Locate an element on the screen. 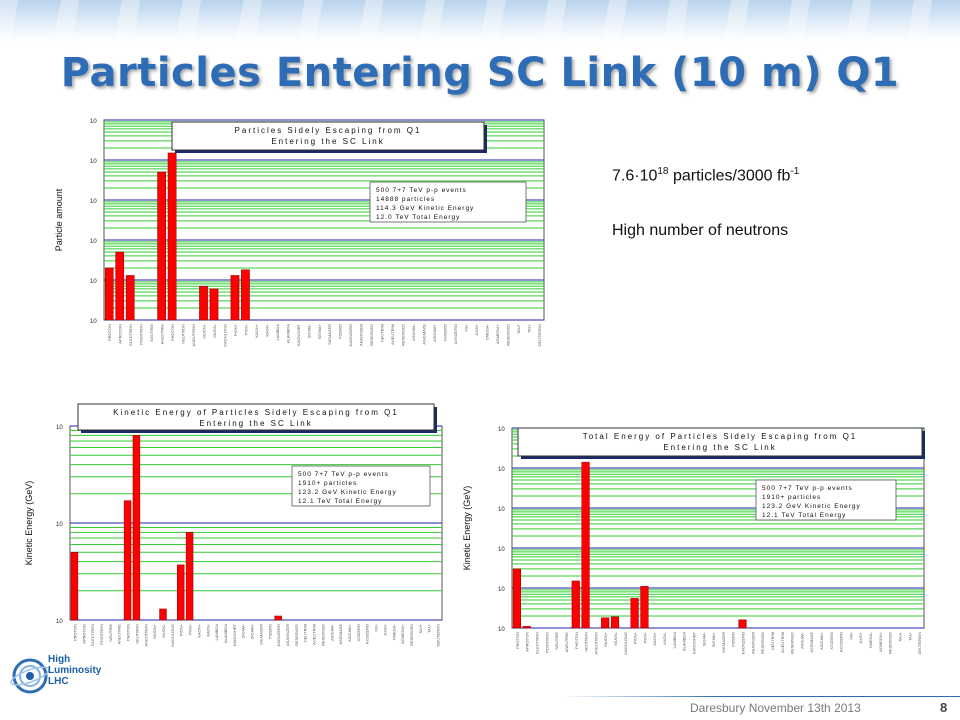  info-box is located at coordinates (826, 500).